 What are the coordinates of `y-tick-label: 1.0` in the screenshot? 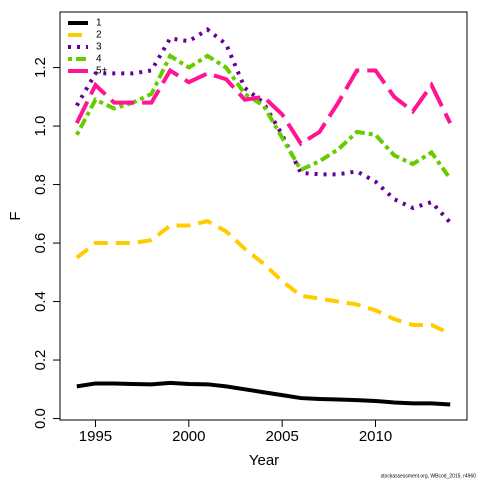 It's located at (40, 126).